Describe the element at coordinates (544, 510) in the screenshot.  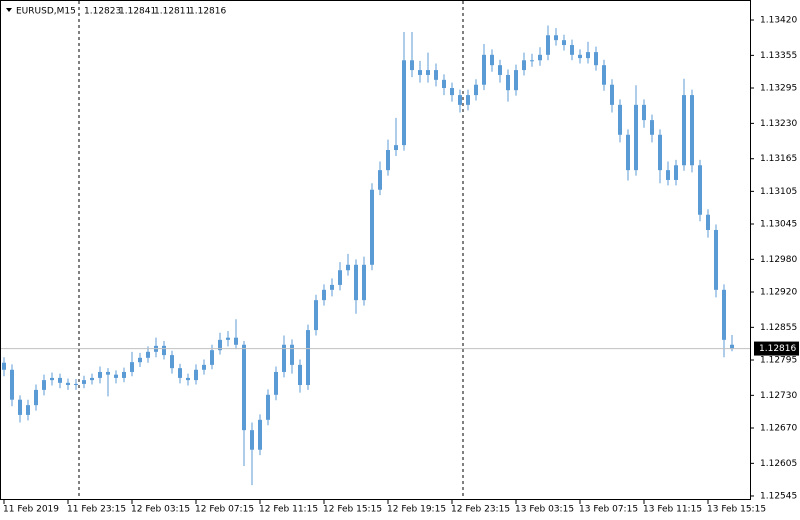
I see `x-tick-label: 13 Feb 03:15` at that location.